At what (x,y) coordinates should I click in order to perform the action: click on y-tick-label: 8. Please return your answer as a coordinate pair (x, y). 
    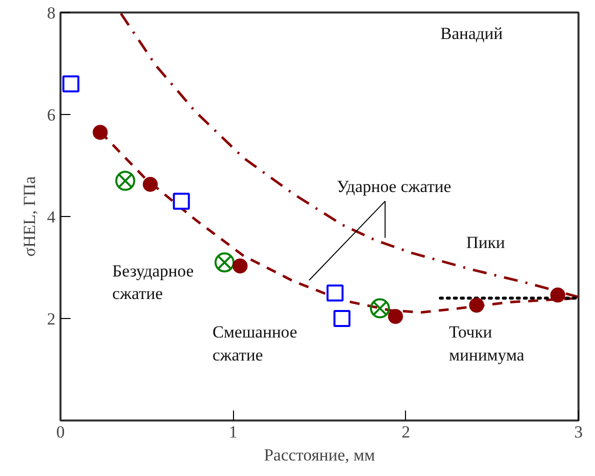
    Looking at the image, I should click on (51, 13).